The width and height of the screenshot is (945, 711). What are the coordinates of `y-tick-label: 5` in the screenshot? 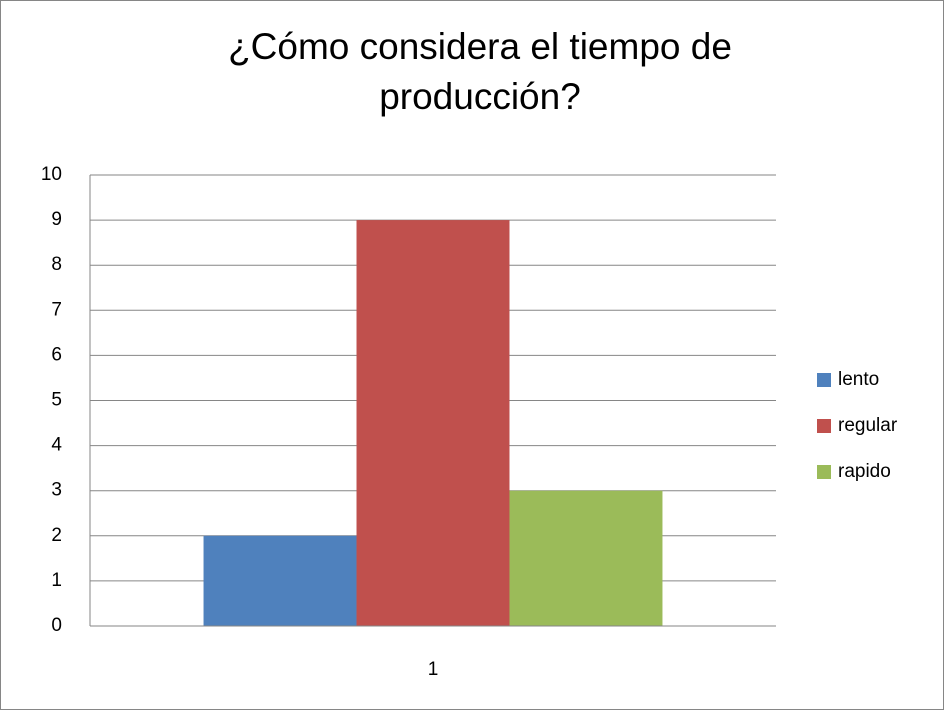 It's located at (56, 400).